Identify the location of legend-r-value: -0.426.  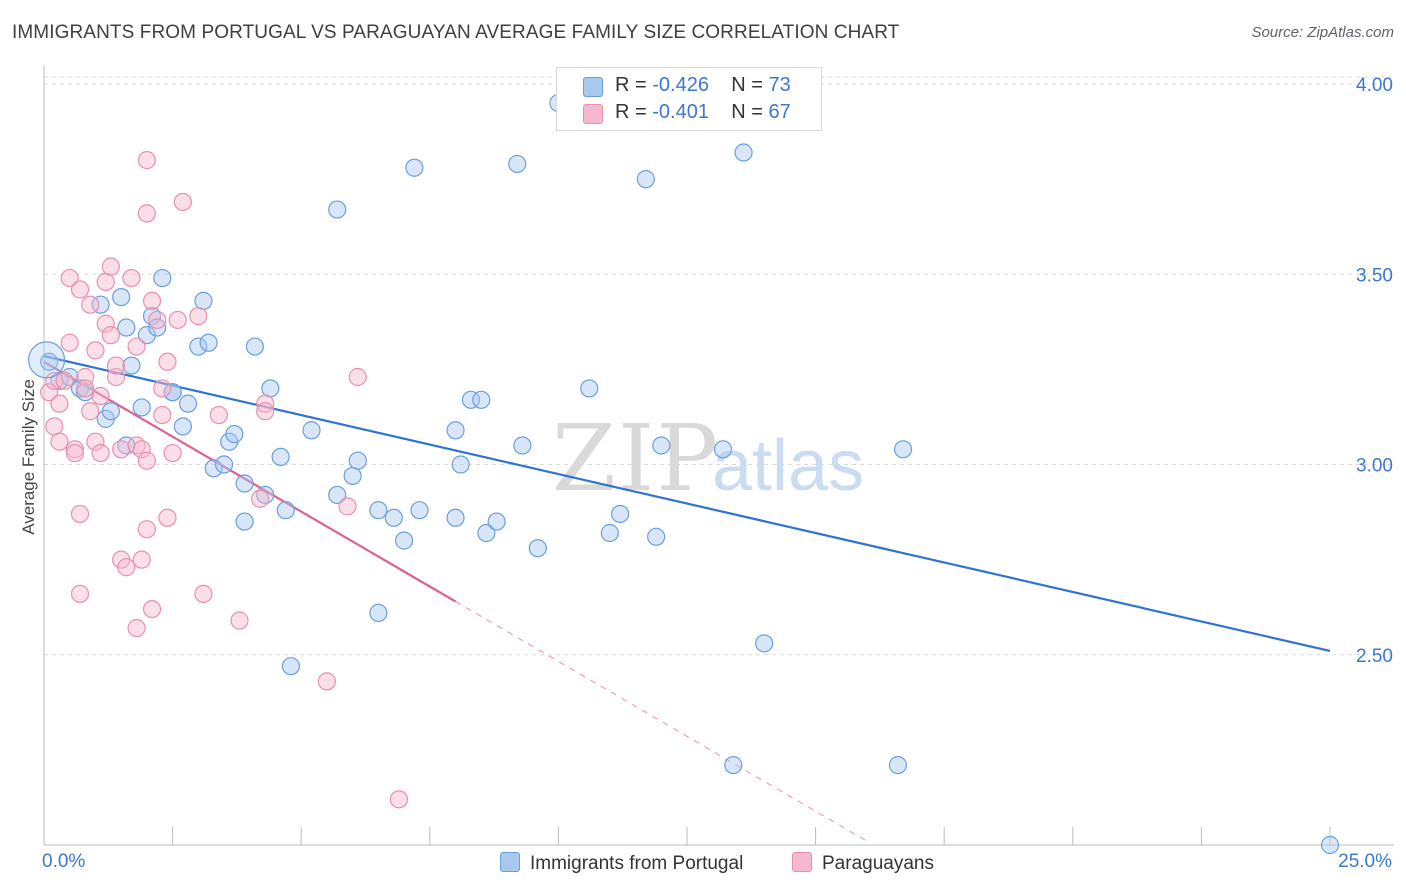
(680, 85).